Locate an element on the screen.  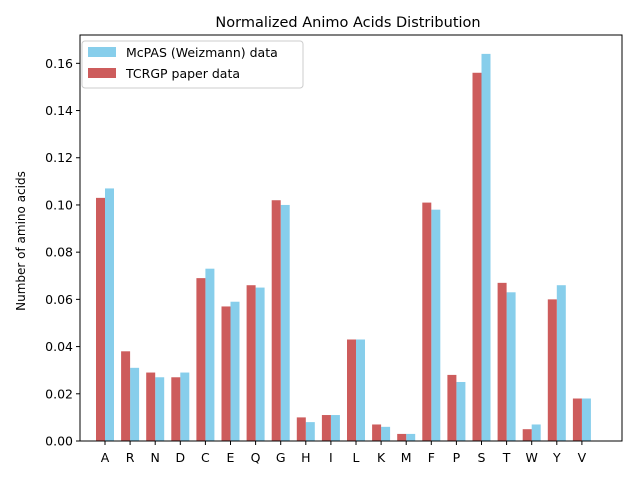
bar-G-tcrgp is located at coordinates (276, 320).